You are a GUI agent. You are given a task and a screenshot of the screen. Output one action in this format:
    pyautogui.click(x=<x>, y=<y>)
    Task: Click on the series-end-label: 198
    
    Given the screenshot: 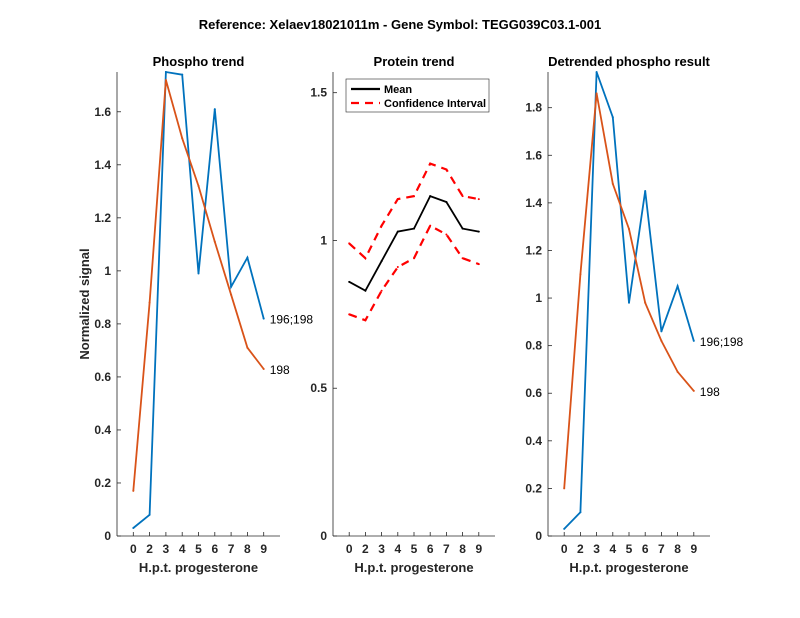 What is the action you would take?
    pyautogui.click(x=280, y=370)
    